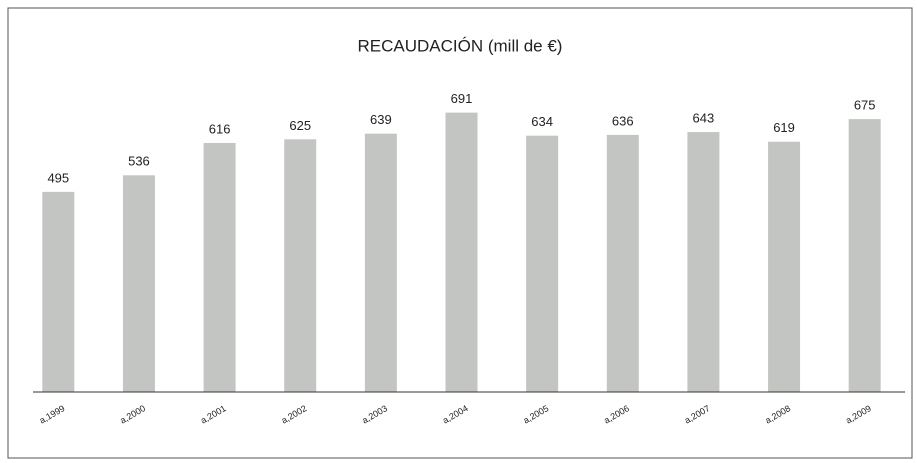  What do you see at coordinates (58, 177) in the screenshot?
I see `value-label: 495` at bounding box center [58, 177].